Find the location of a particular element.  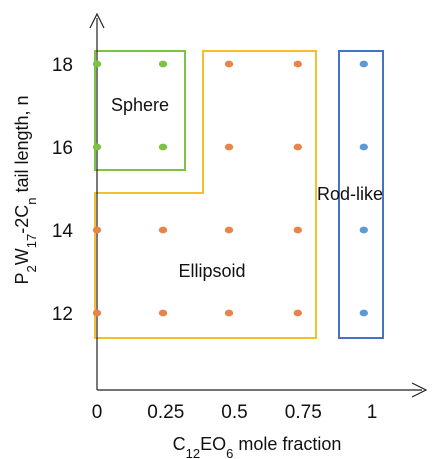

x-tick-label-3: 0.75 is located at coordinates (303, 412).